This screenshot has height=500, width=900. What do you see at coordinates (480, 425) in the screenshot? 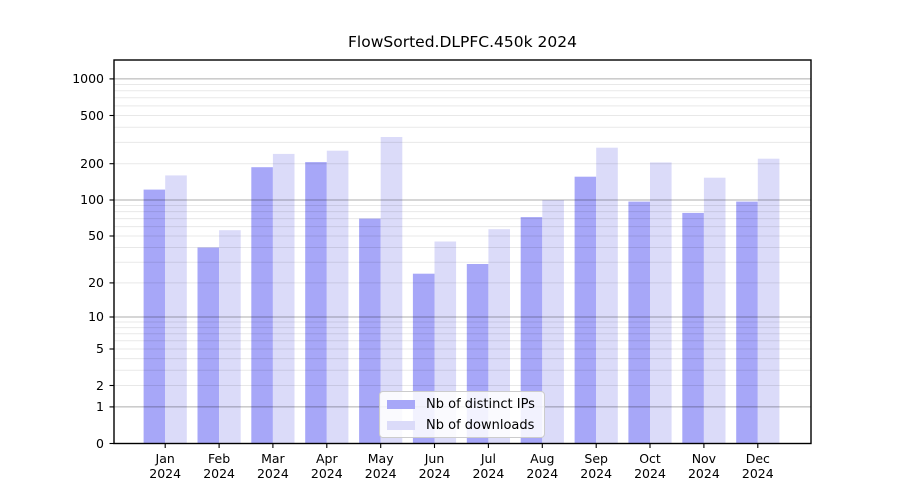
I see `legend-label-downloads: Nb of downloads` at bounding box center [480, 425].